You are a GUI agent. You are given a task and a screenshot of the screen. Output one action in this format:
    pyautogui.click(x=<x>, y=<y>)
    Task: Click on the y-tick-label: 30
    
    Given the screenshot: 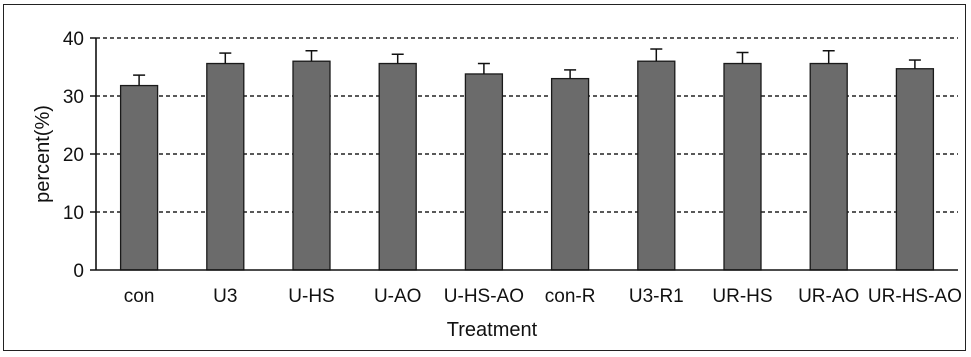 What is the action you would take?
    pyautogui.click(x=73, y=97)
    